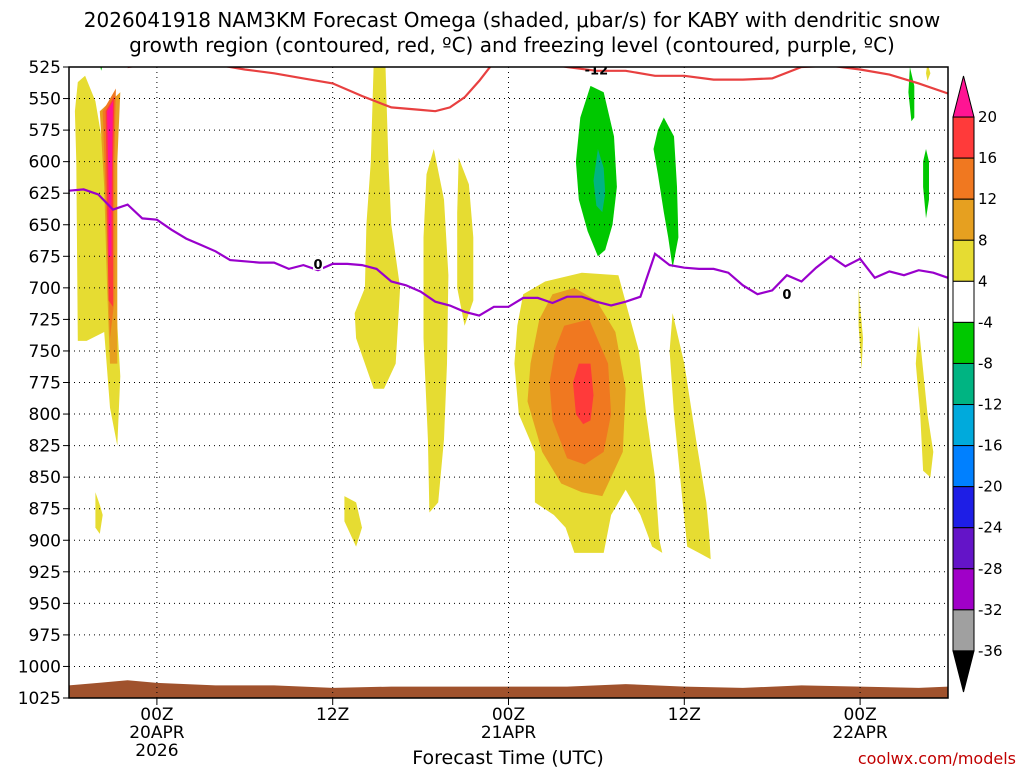  What do you see at coordinates (597, 71) in the screenshot?
I see `dgz-contour-label-0: -12` at bounding box center [597, 71].